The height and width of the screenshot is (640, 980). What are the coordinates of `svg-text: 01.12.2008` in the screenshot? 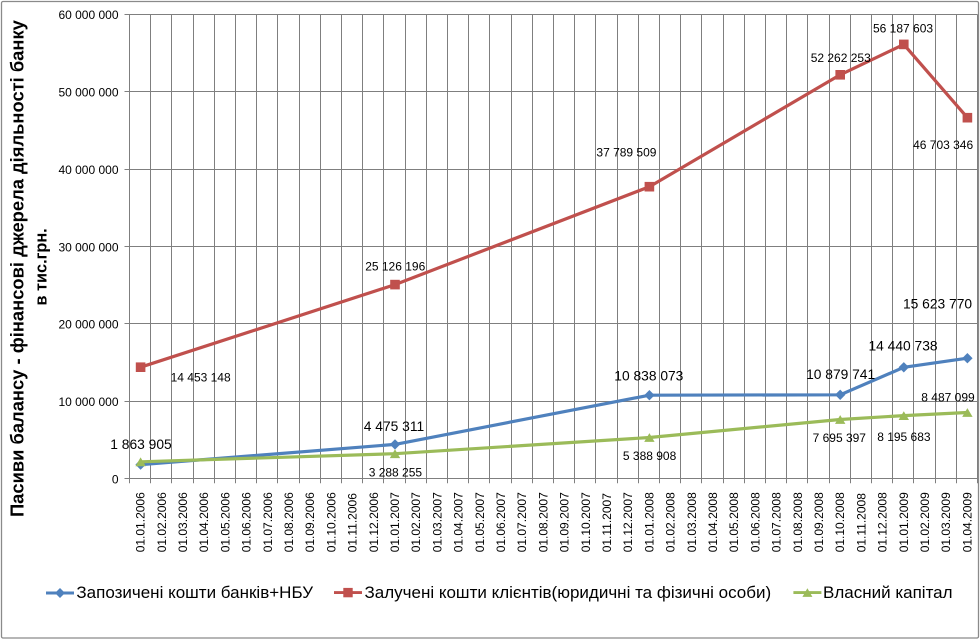 It's located at (883, 522).